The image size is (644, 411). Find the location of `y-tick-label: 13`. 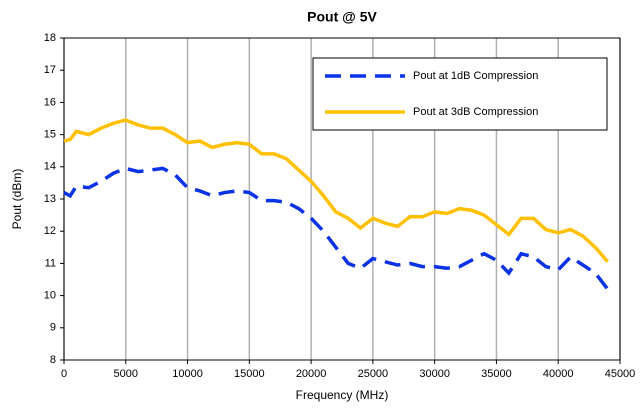

y-tick-label: 13 is located at coordinates (50, 199).